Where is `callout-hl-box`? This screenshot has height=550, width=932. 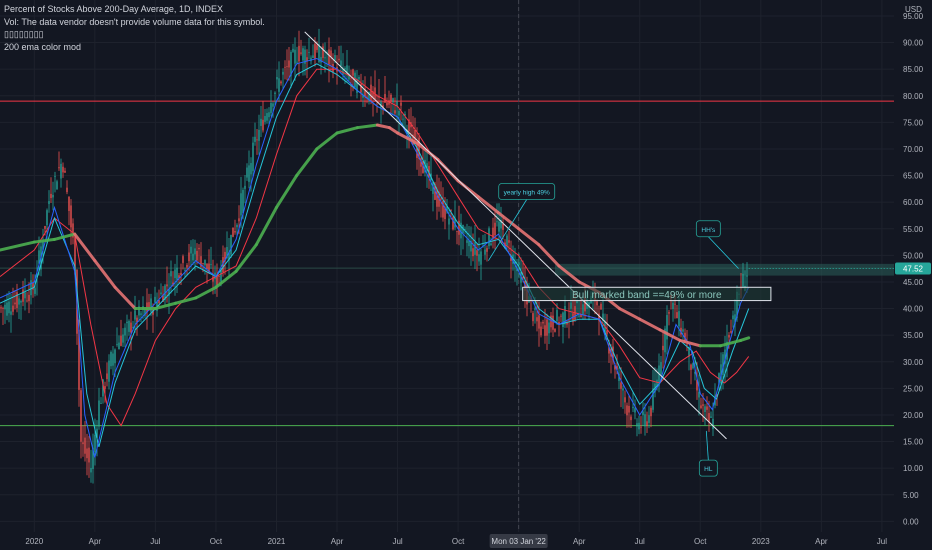 callout-hl-box is located at coordinates (708, 468).